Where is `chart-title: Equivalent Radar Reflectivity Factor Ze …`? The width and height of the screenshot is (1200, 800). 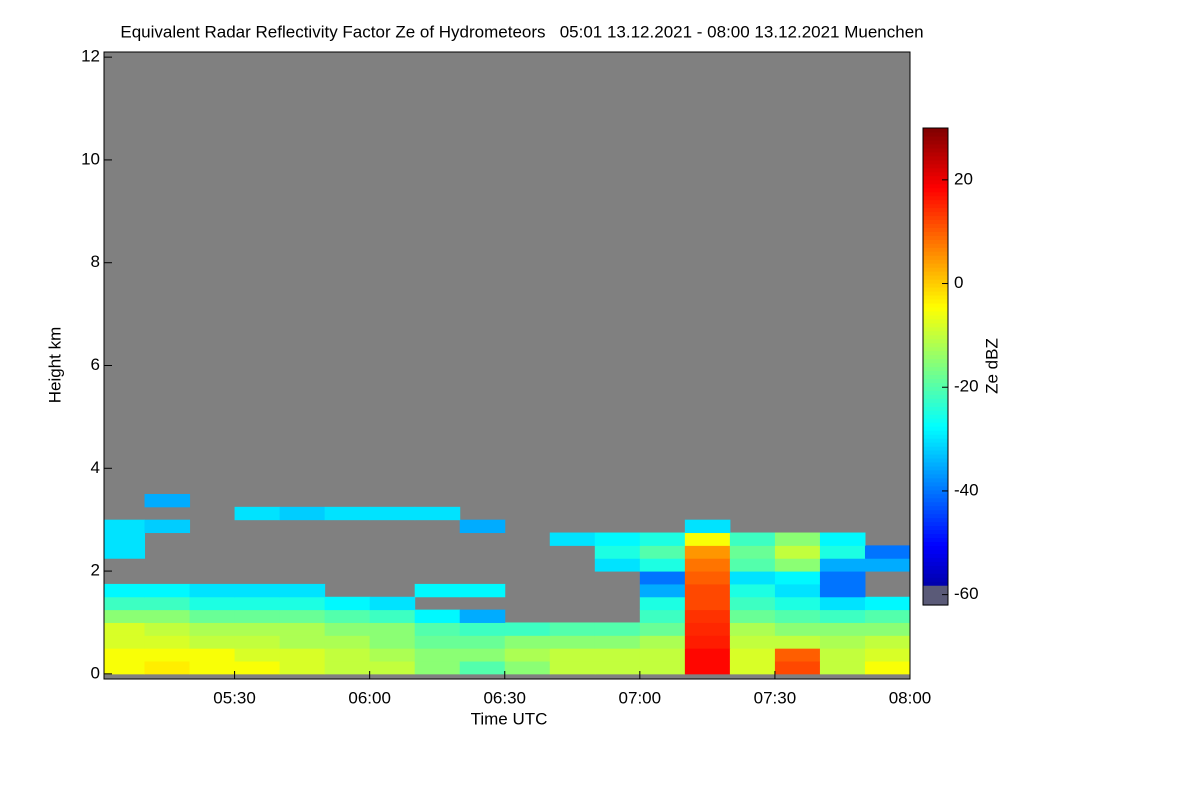 chart-title: Equivalent Radar Reflectivity Factor Ze … is located at coordinates (521, 31).